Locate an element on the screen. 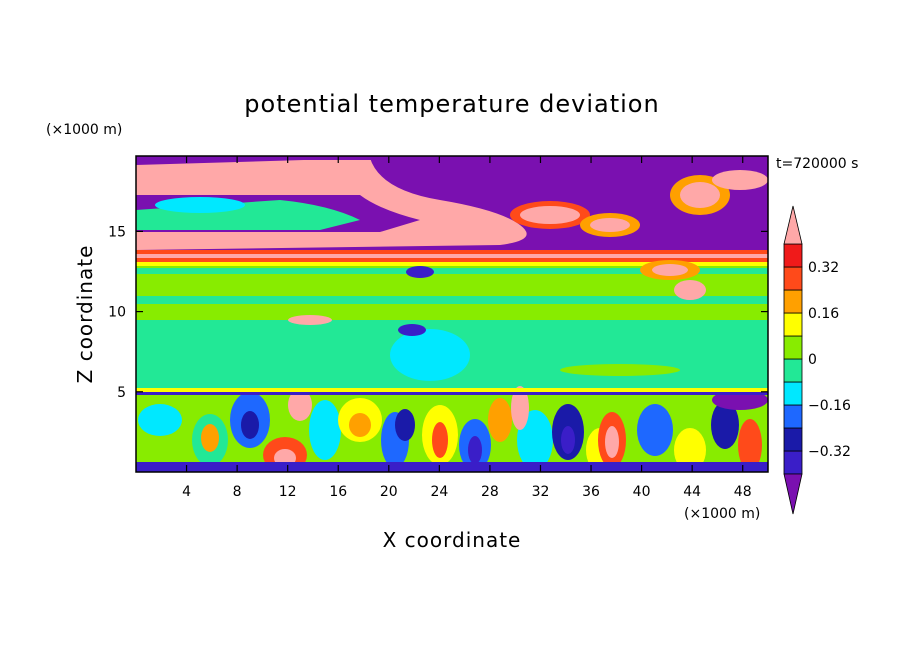 The width and height of the screenshot is (904, 654). x-tick-label: 4 is located at coordinates (186, 492).